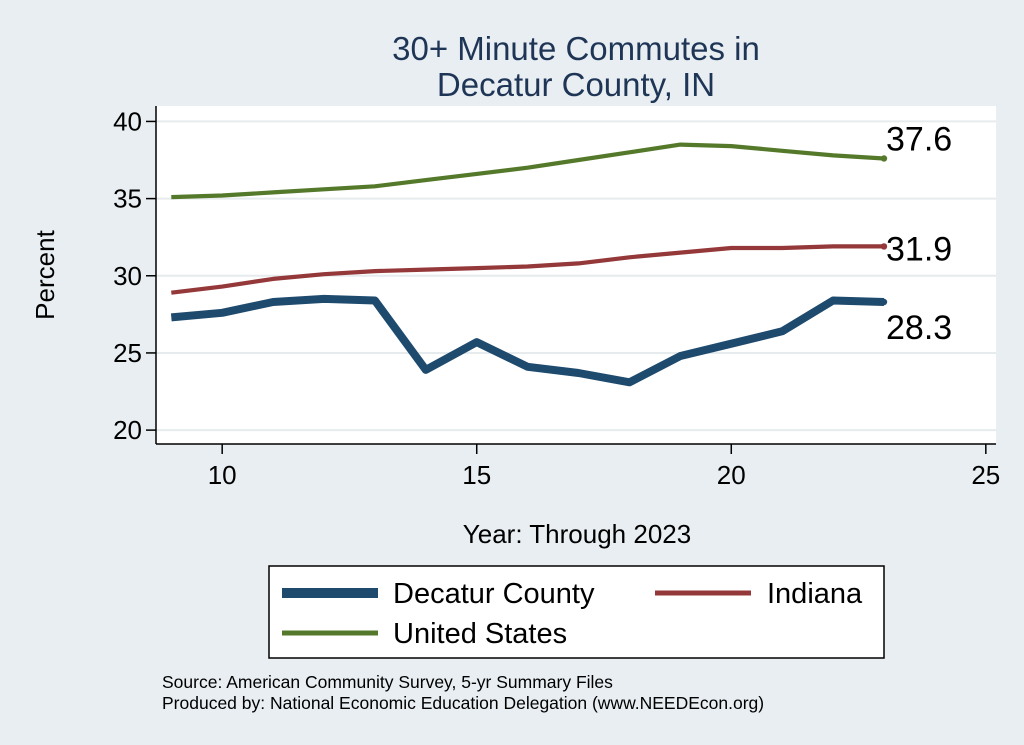 This screenshot has height=745, width=1024. What do you see at coordinates (919, 249) in the screenshot?
I see `end-label-indiana: 31.9` at bounding box center [919, 249].